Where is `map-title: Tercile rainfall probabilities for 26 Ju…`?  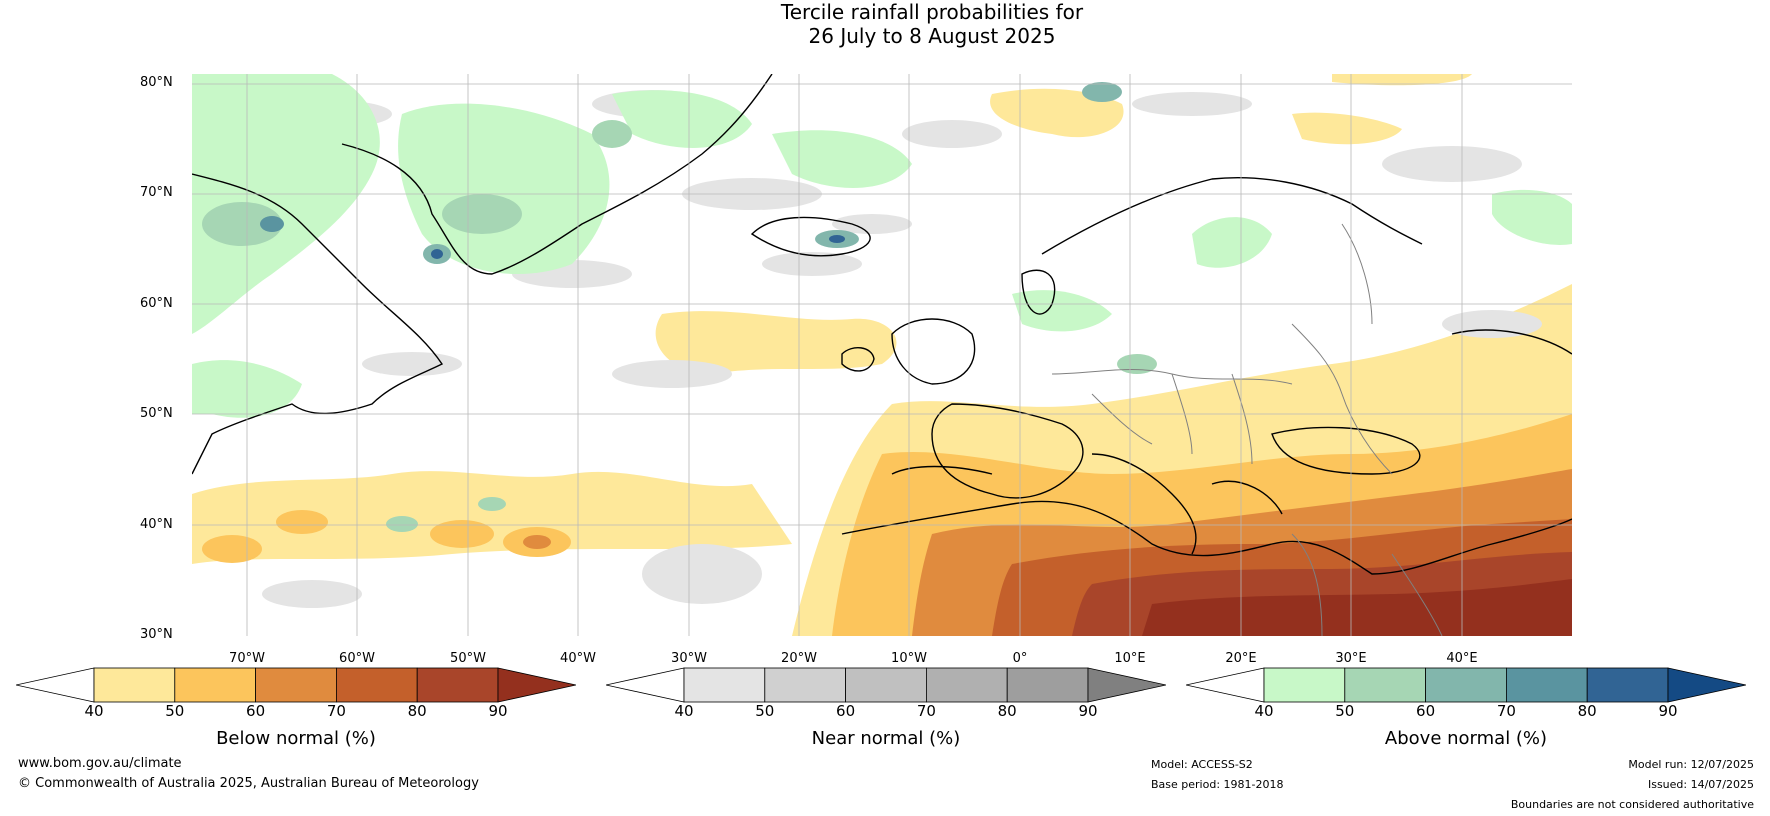
map-title: Tercile rainfall probabilities for 26 Ju… is located at coordinates (885, 24).